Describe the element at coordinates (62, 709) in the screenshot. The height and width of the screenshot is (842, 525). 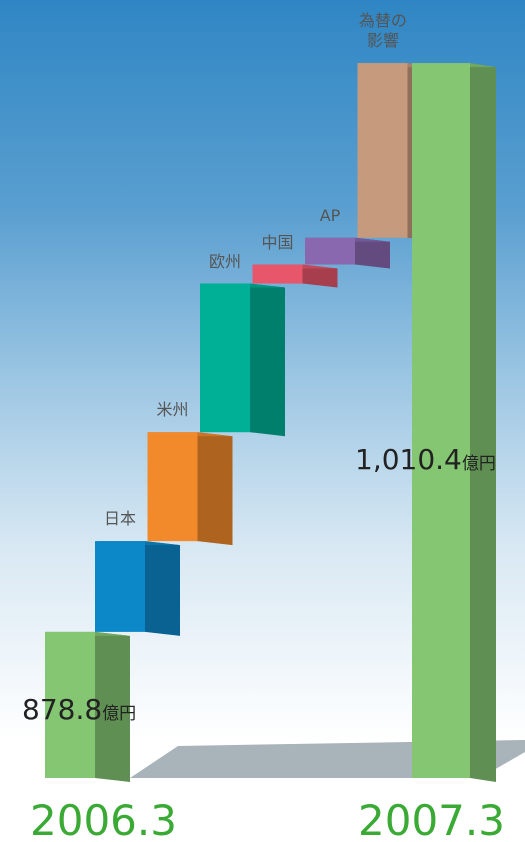
I see `value-text: 878.8` at that location.